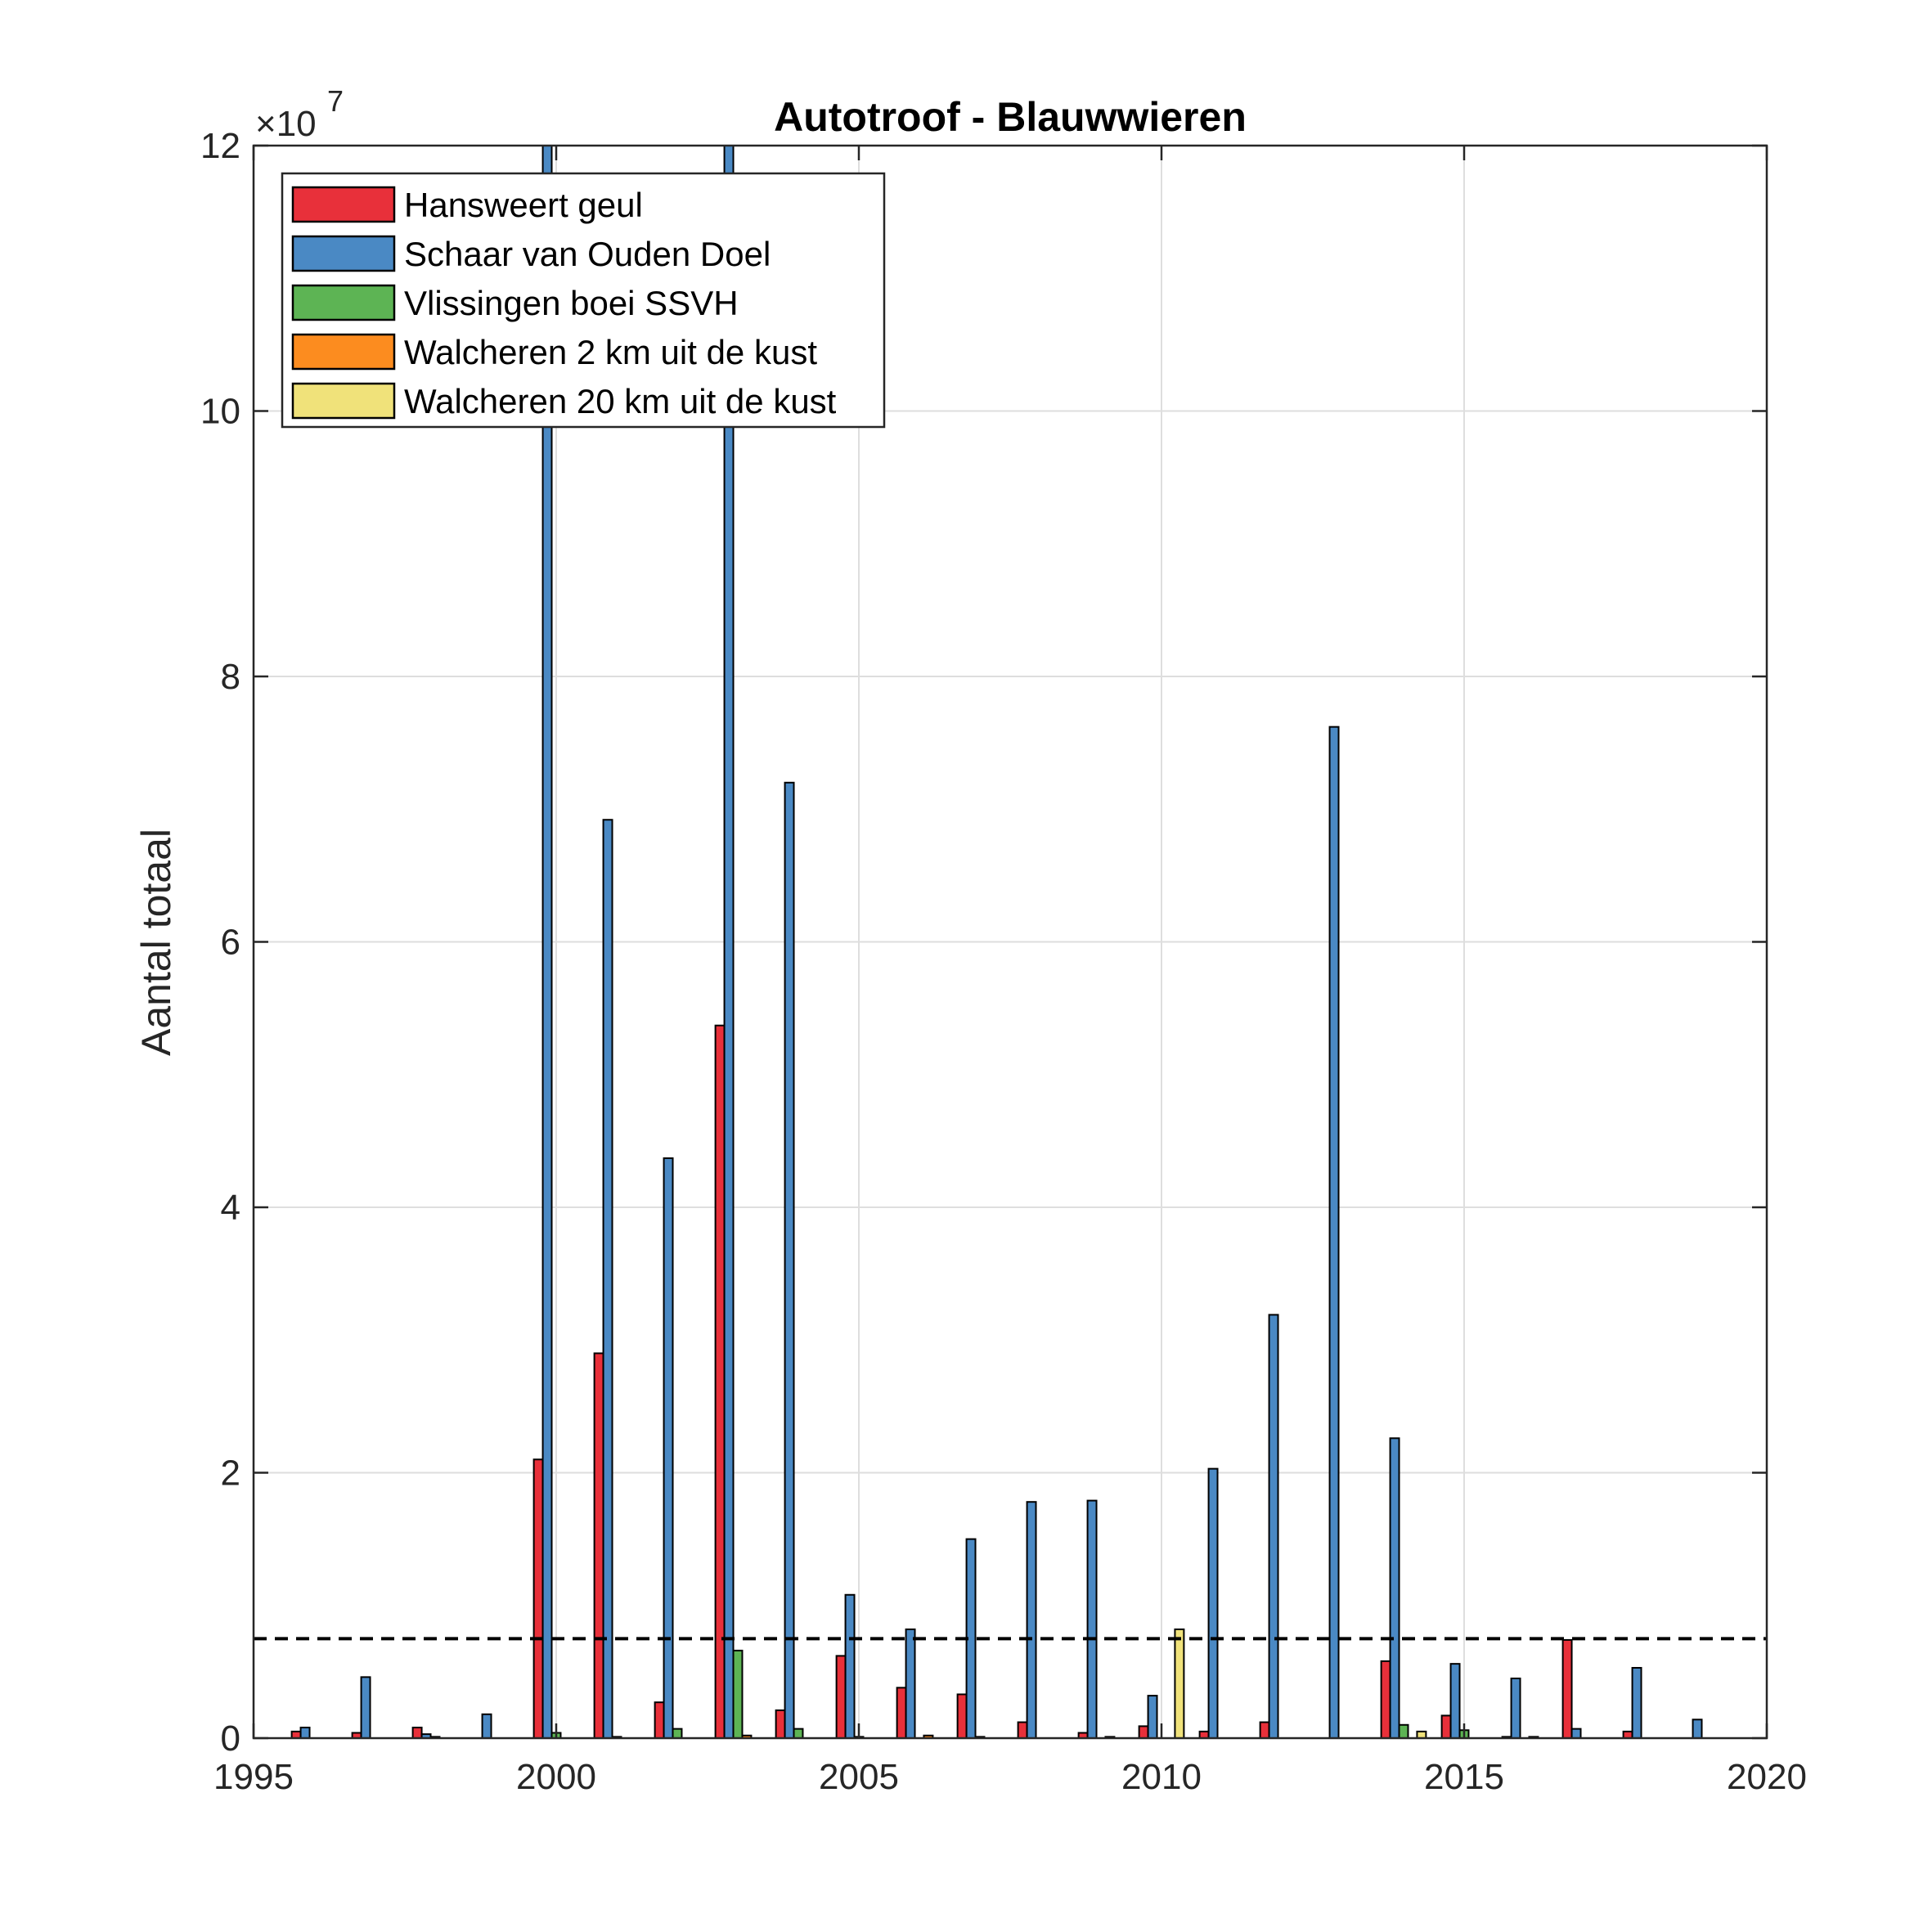 This screenshot has height=1932, width=1932. What do you see at coordinates (220, 412) in the screenshot?
I see `y-tick-label: 10` at bounding box center [220, 412].